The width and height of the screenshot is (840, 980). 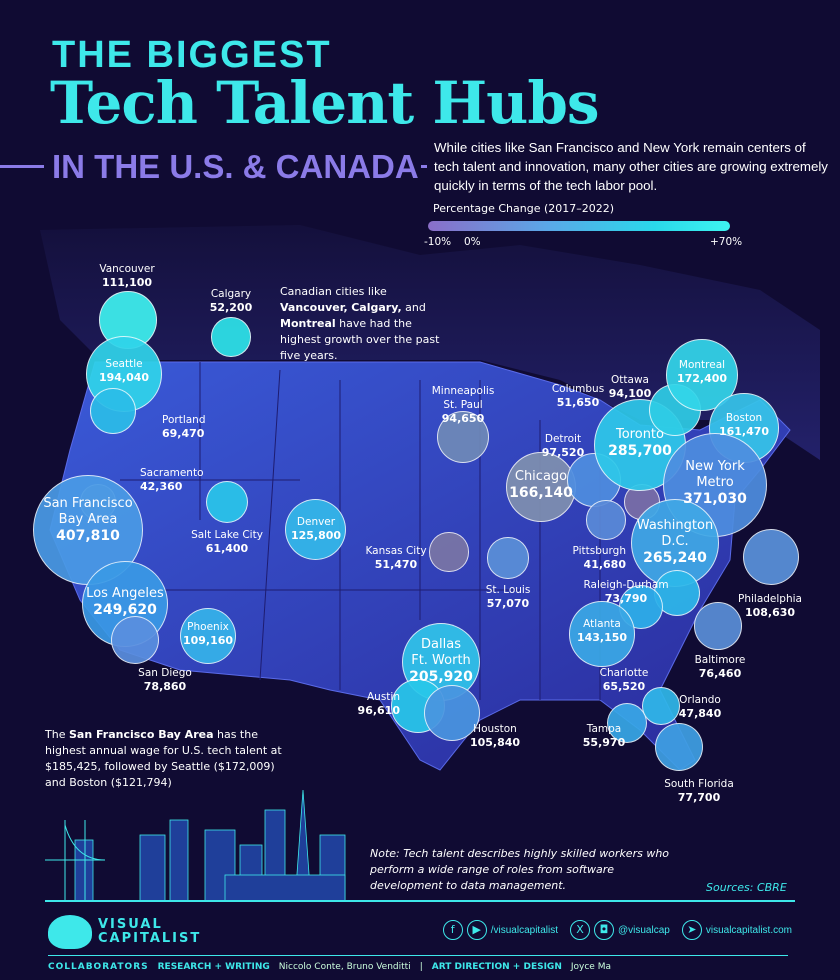 I want to click on city-label: Baltimore 76,460, so click(x=720, y=667).